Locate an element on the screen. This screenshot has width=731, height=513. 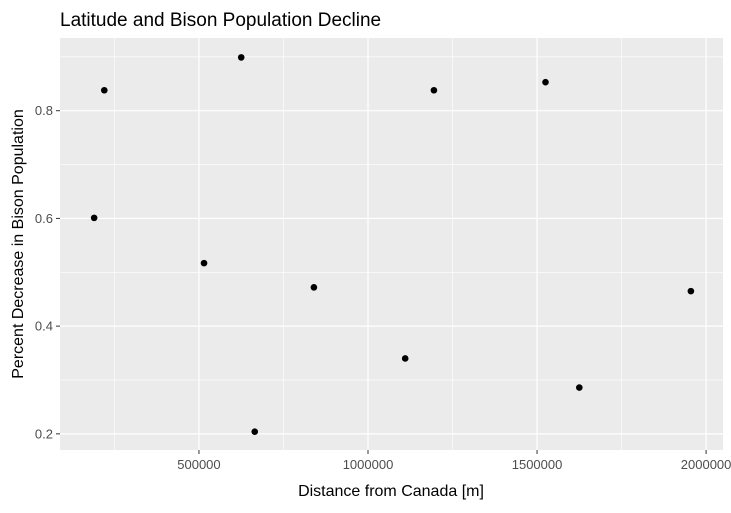
x-tick-label: 500000 is located at coordinates (198, 464).